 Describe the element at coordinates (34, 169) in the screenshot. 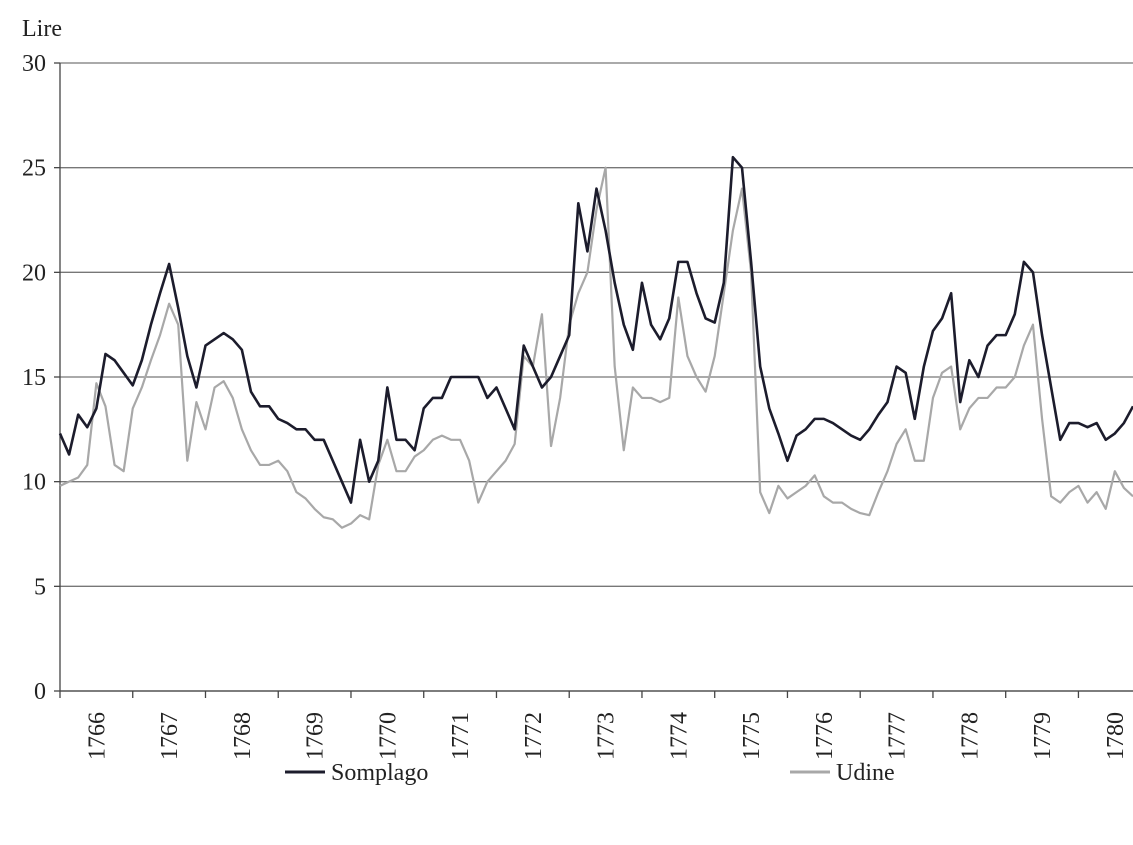

I see `y-tick-label: 25` at that location.